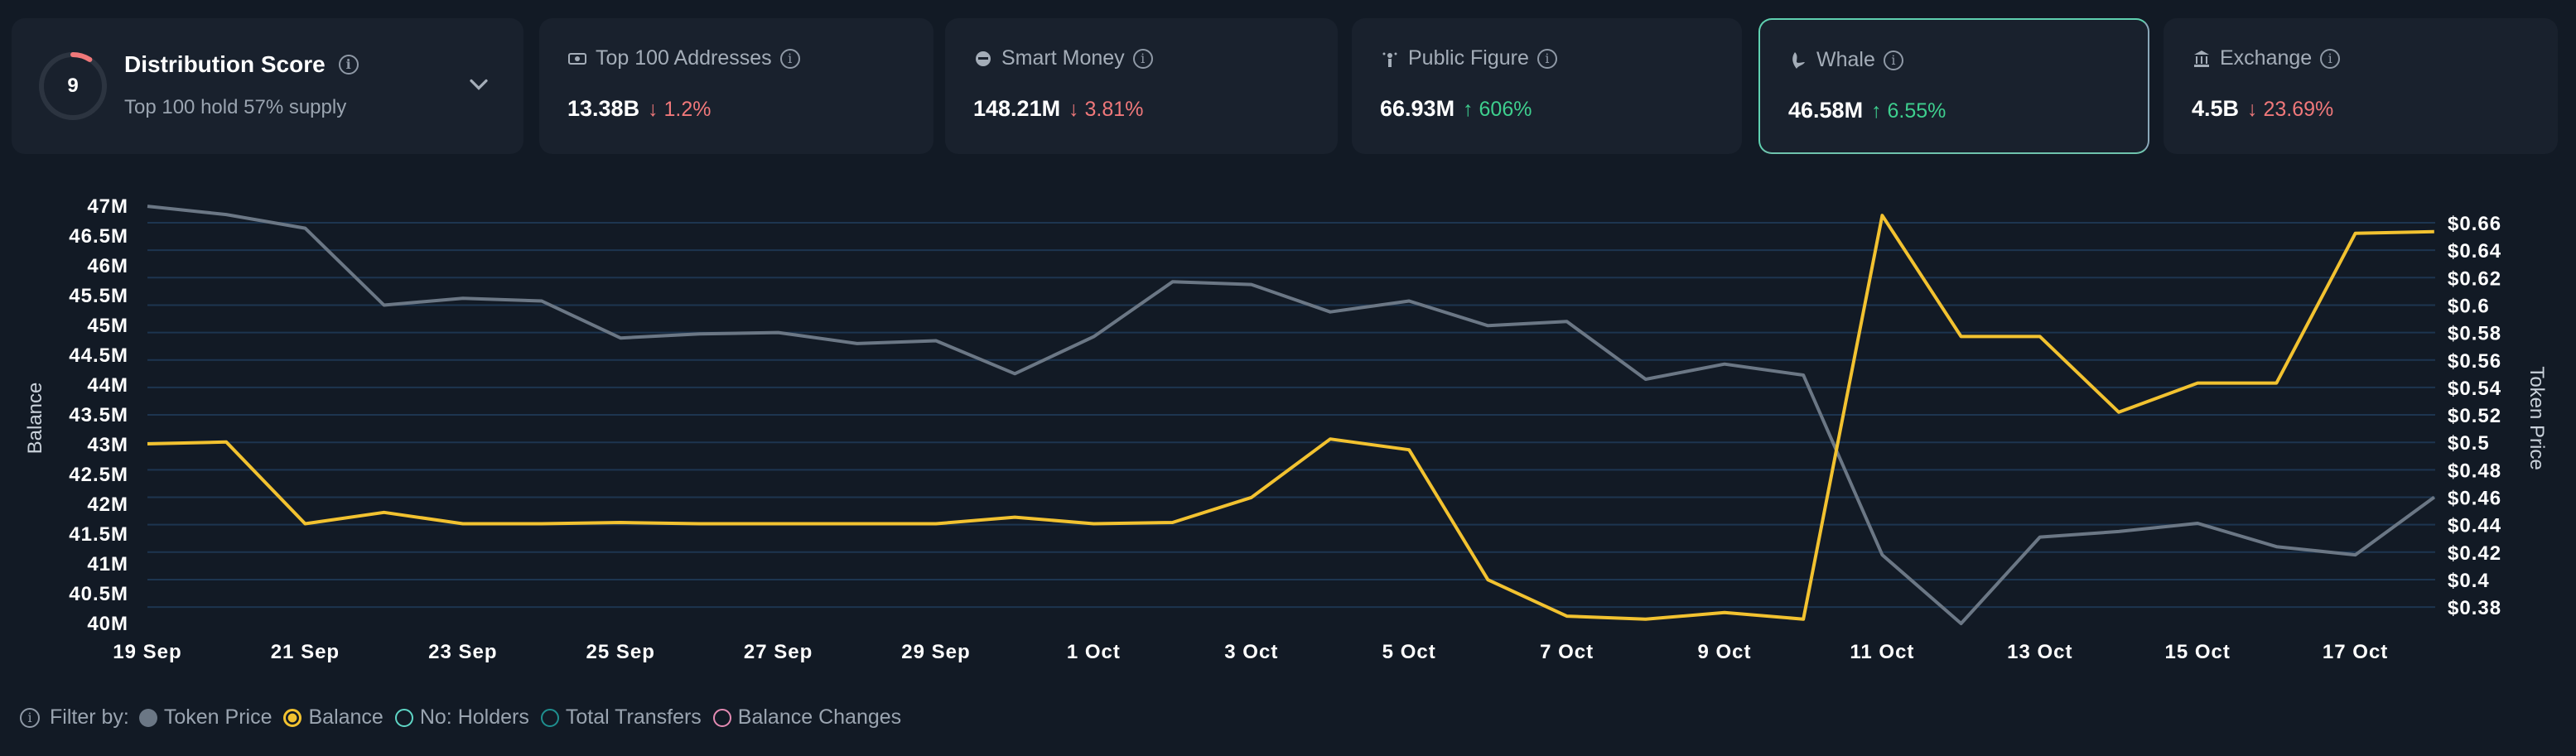 The width and height of the screenshot is (2576, 756). Describe the element at coordinates (2475, 608) in the screenshot. I see `y2-tick-label: $0.38` at that location.